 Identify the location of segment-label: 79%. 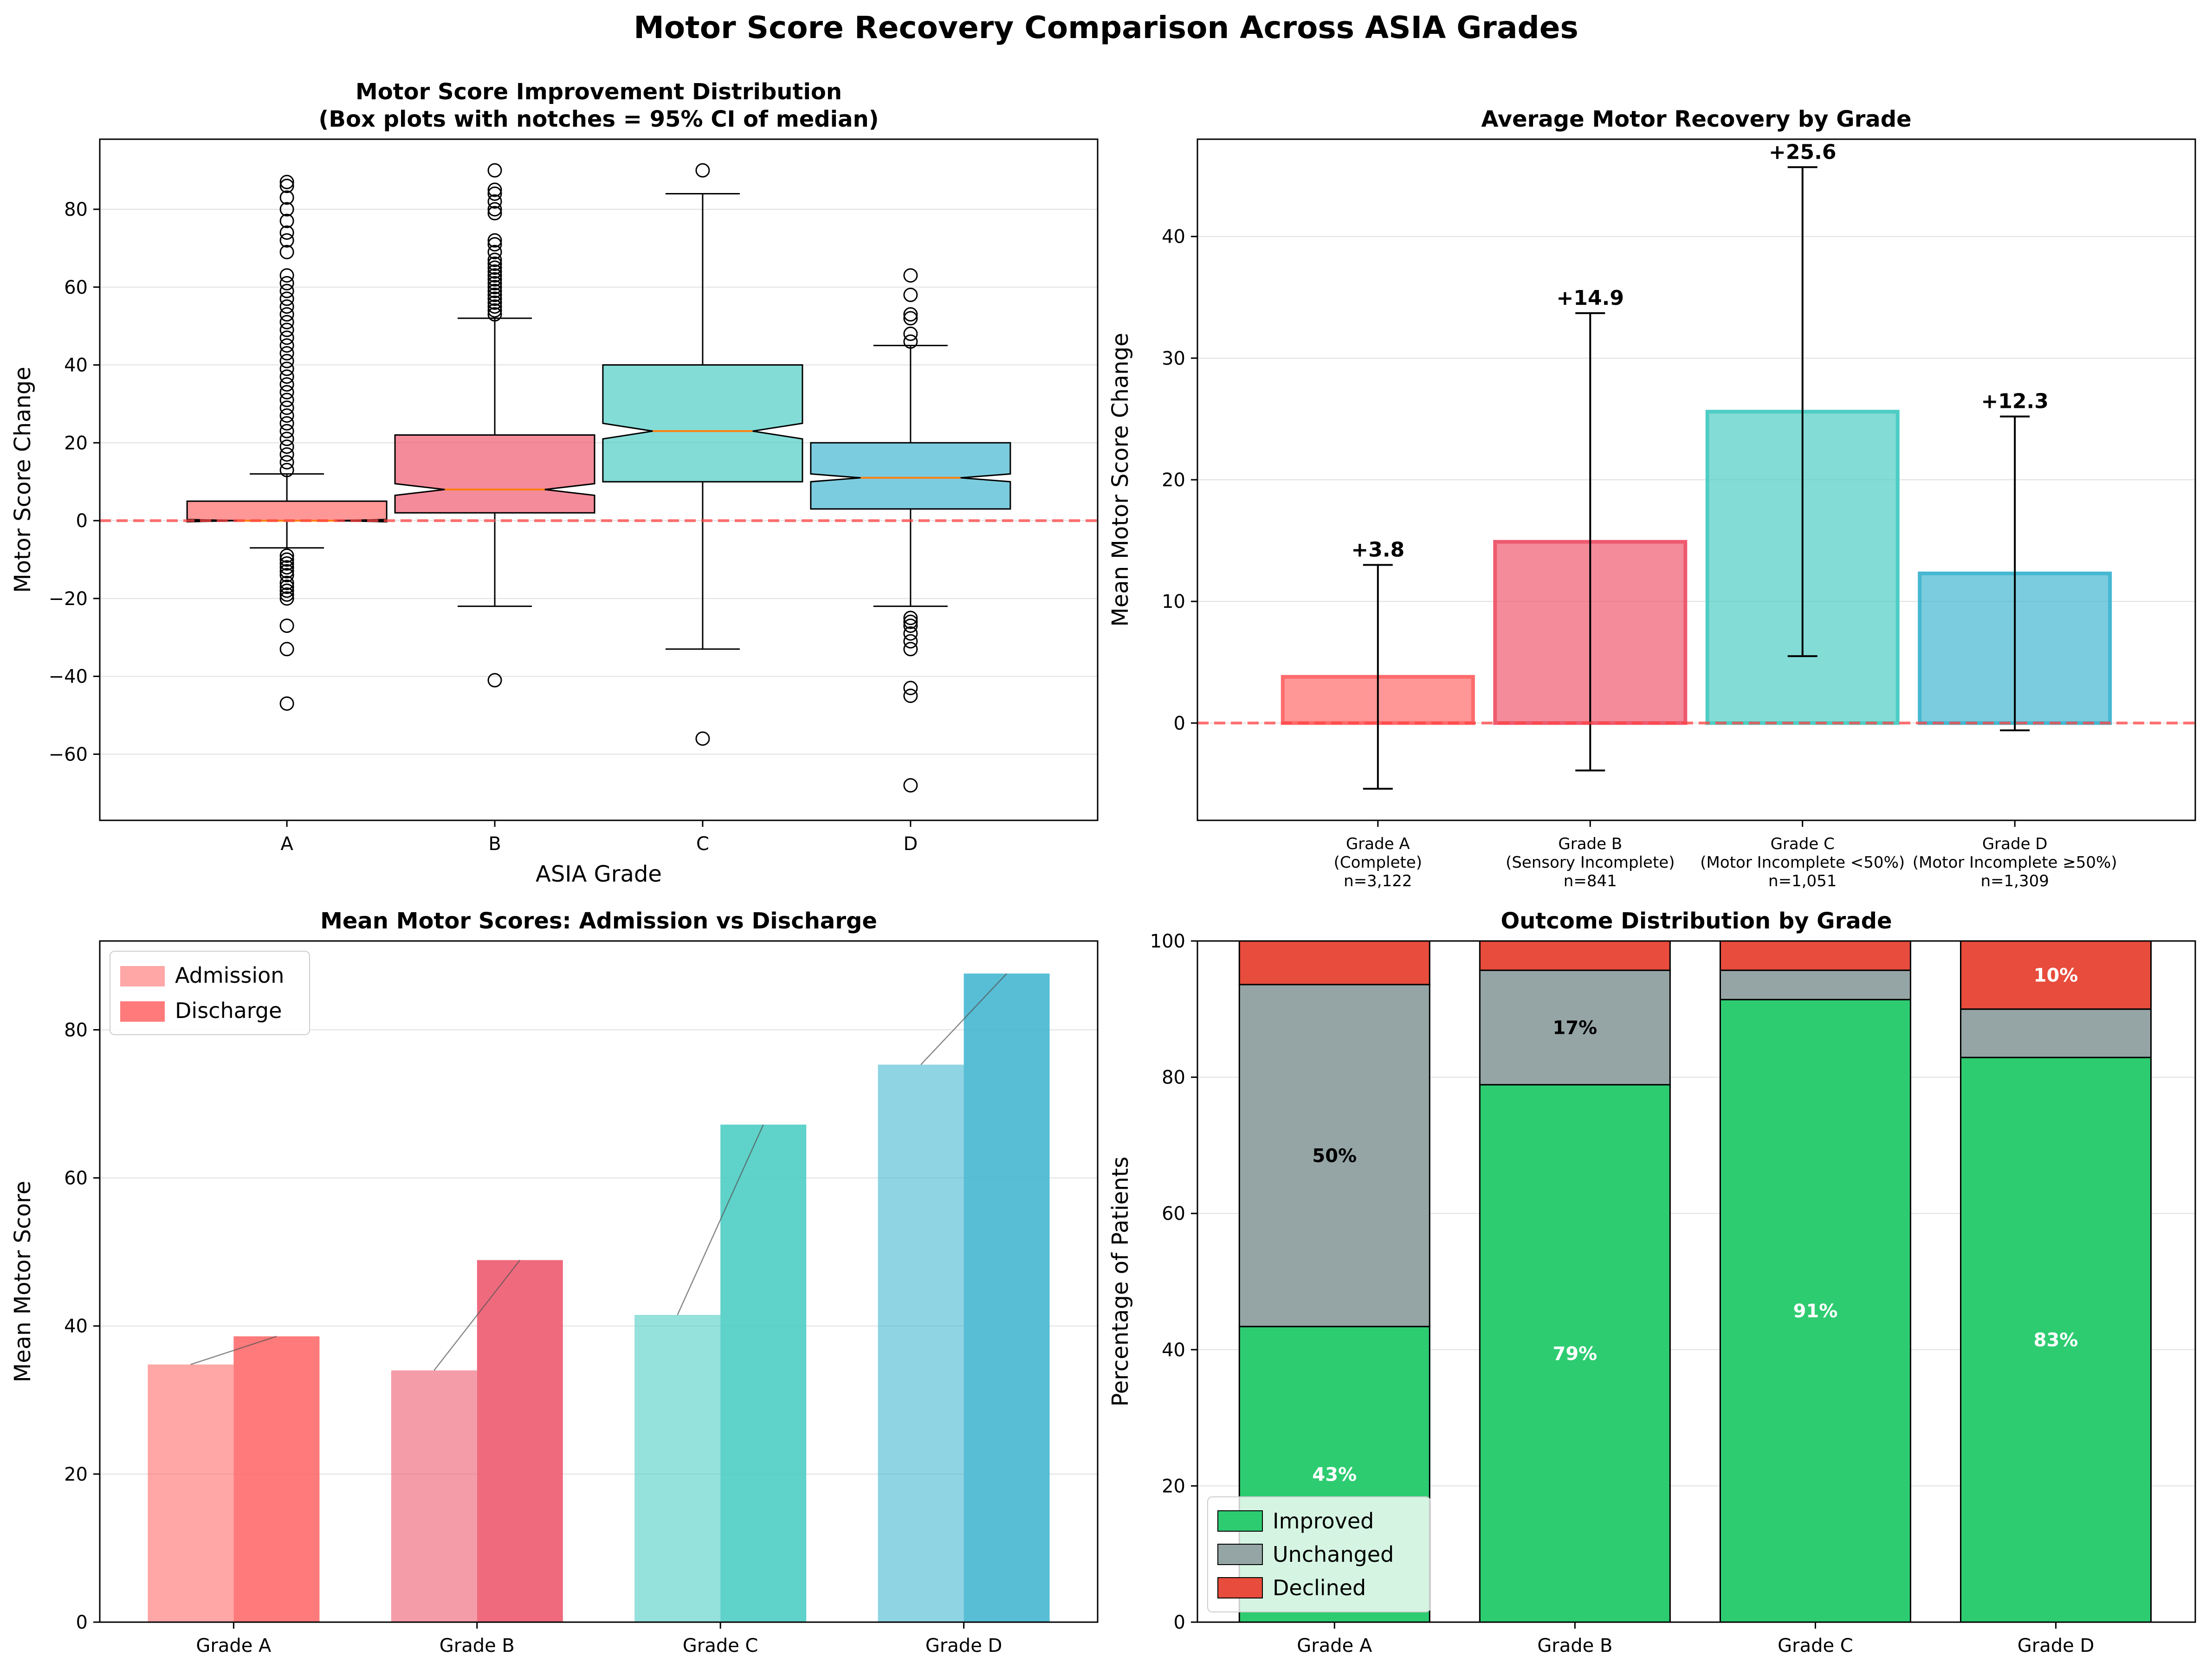
(1574, 1354).